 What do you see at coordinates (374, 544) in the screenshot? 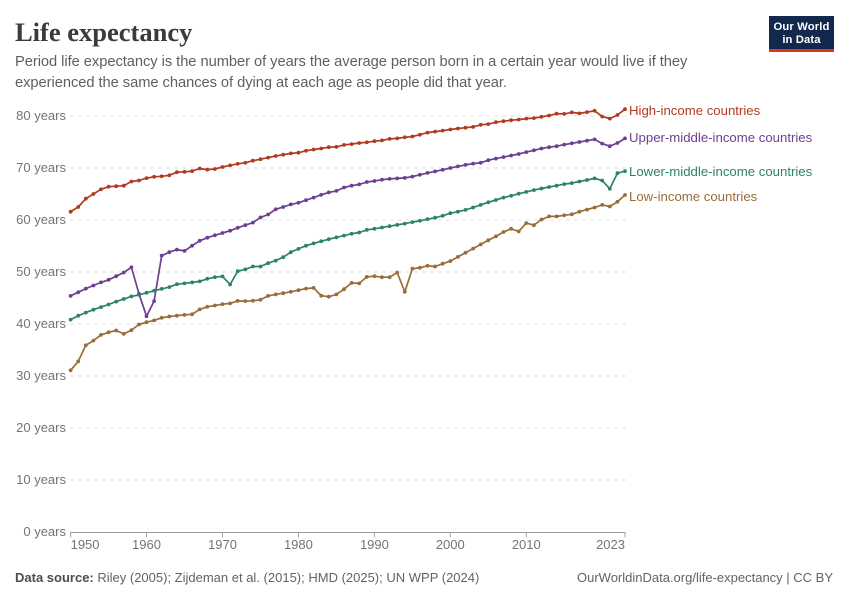
I see `svg-text: 1990` at bounding box center [374, 544].